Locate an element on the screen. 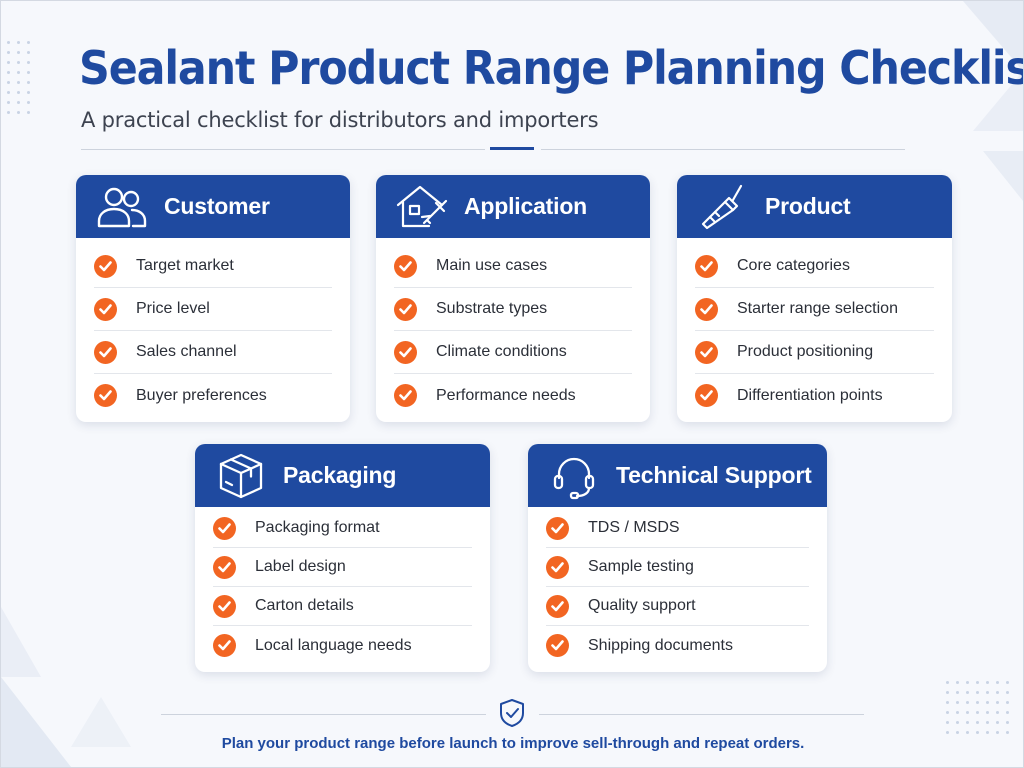 The image size is (1024, 768). checklist-item: Climate conditions is located at coordinates (513, 352).